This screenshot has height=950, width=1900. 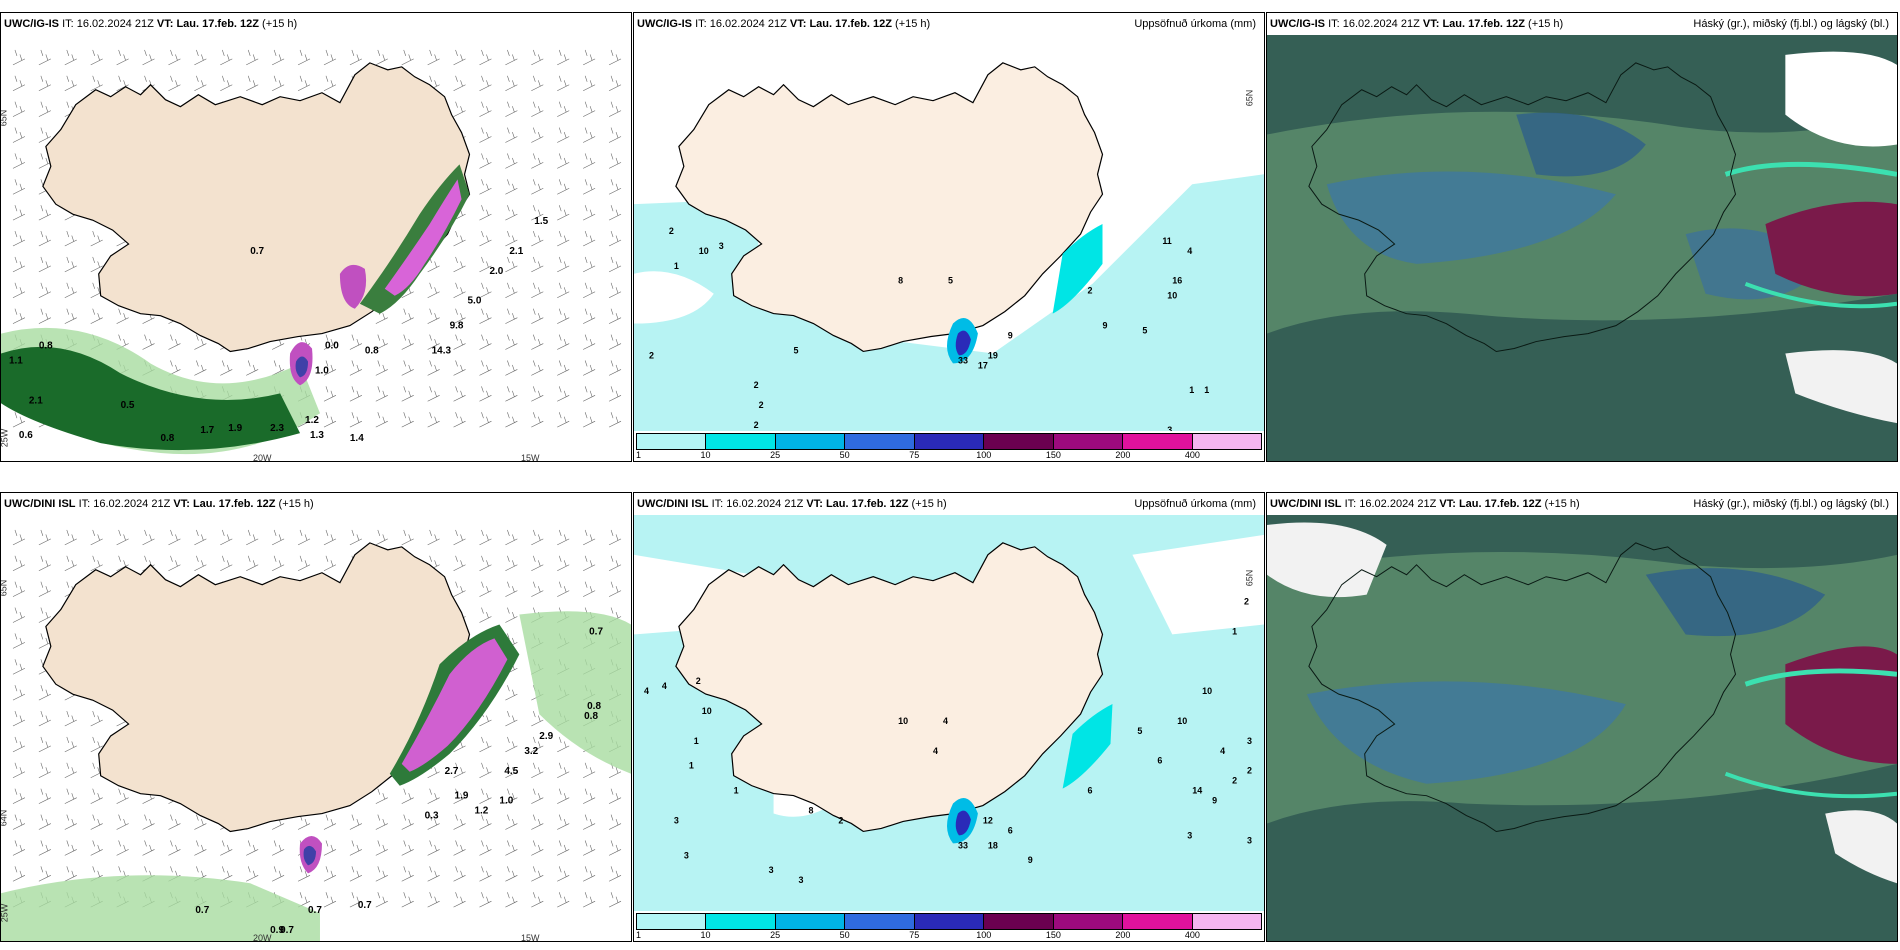 I want to click on map-value-label: 4, so click(x=1222, y=751).